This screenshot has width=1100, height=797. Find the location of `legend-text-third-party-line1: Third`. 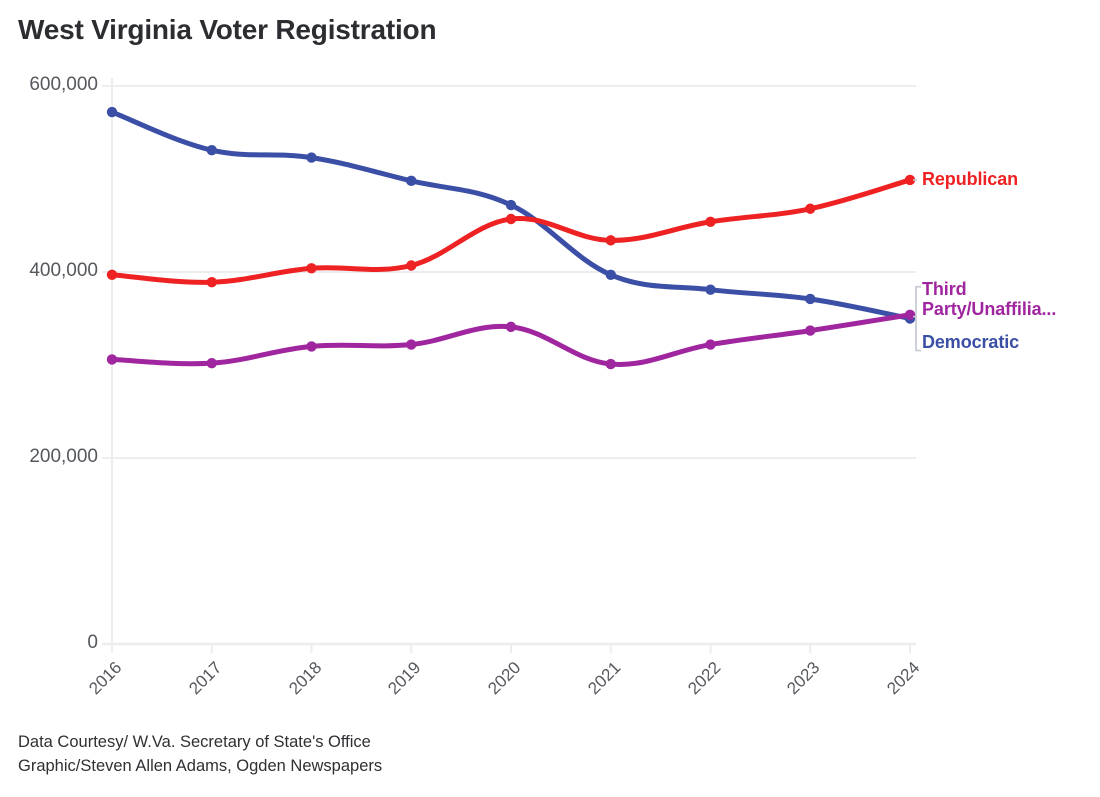

legend-text-third-party-line1: Third is located at coordinates (944, 288).